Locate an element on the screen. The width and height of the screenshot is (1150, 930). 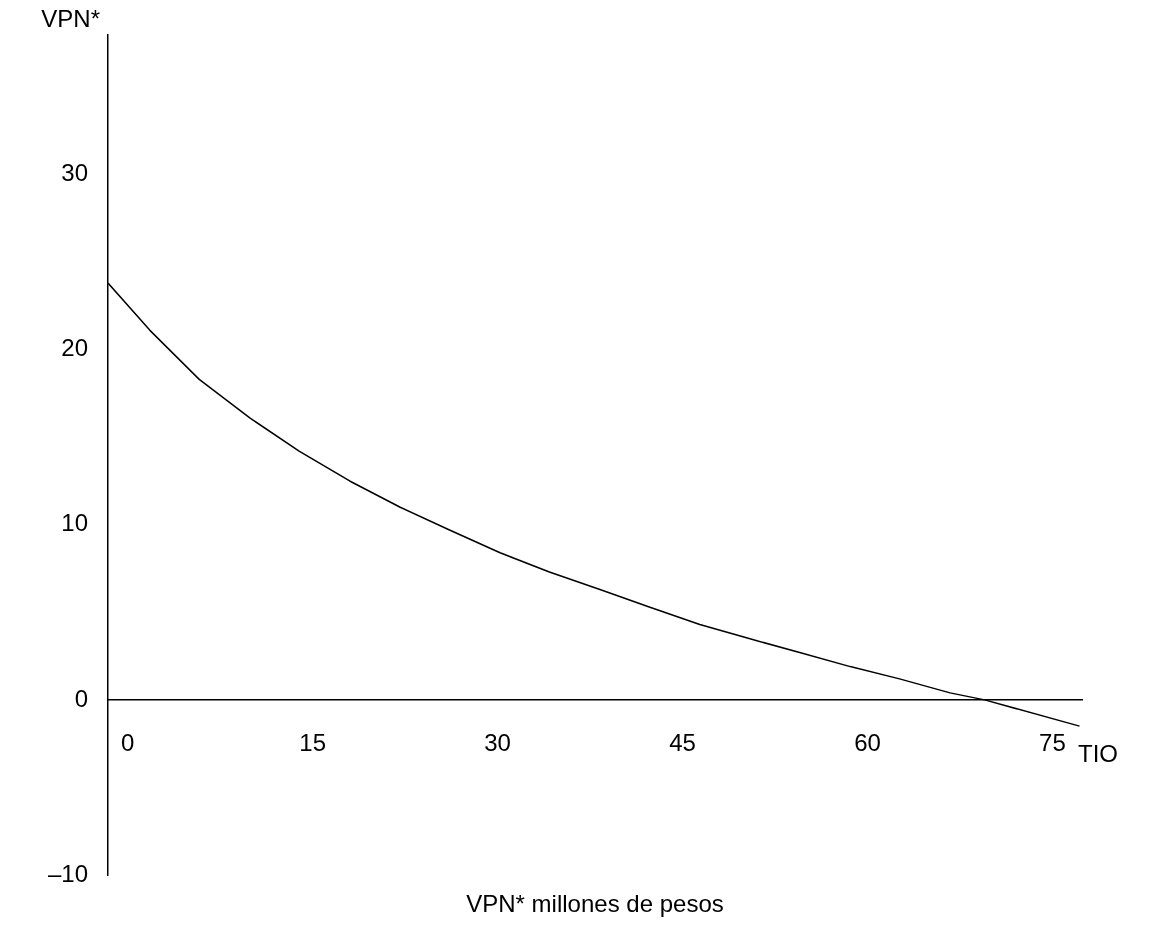
x-axis-title: TIO is located at coordinates (1098, 753).